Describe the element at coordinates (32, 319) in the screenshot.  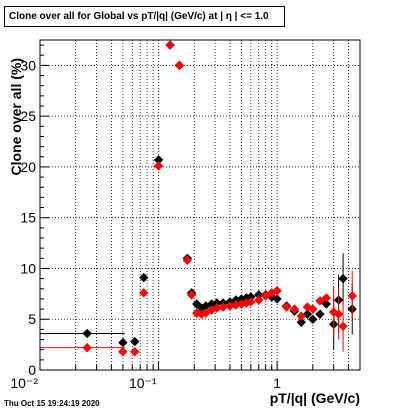
I see `y-tick-label: 5` at that location.